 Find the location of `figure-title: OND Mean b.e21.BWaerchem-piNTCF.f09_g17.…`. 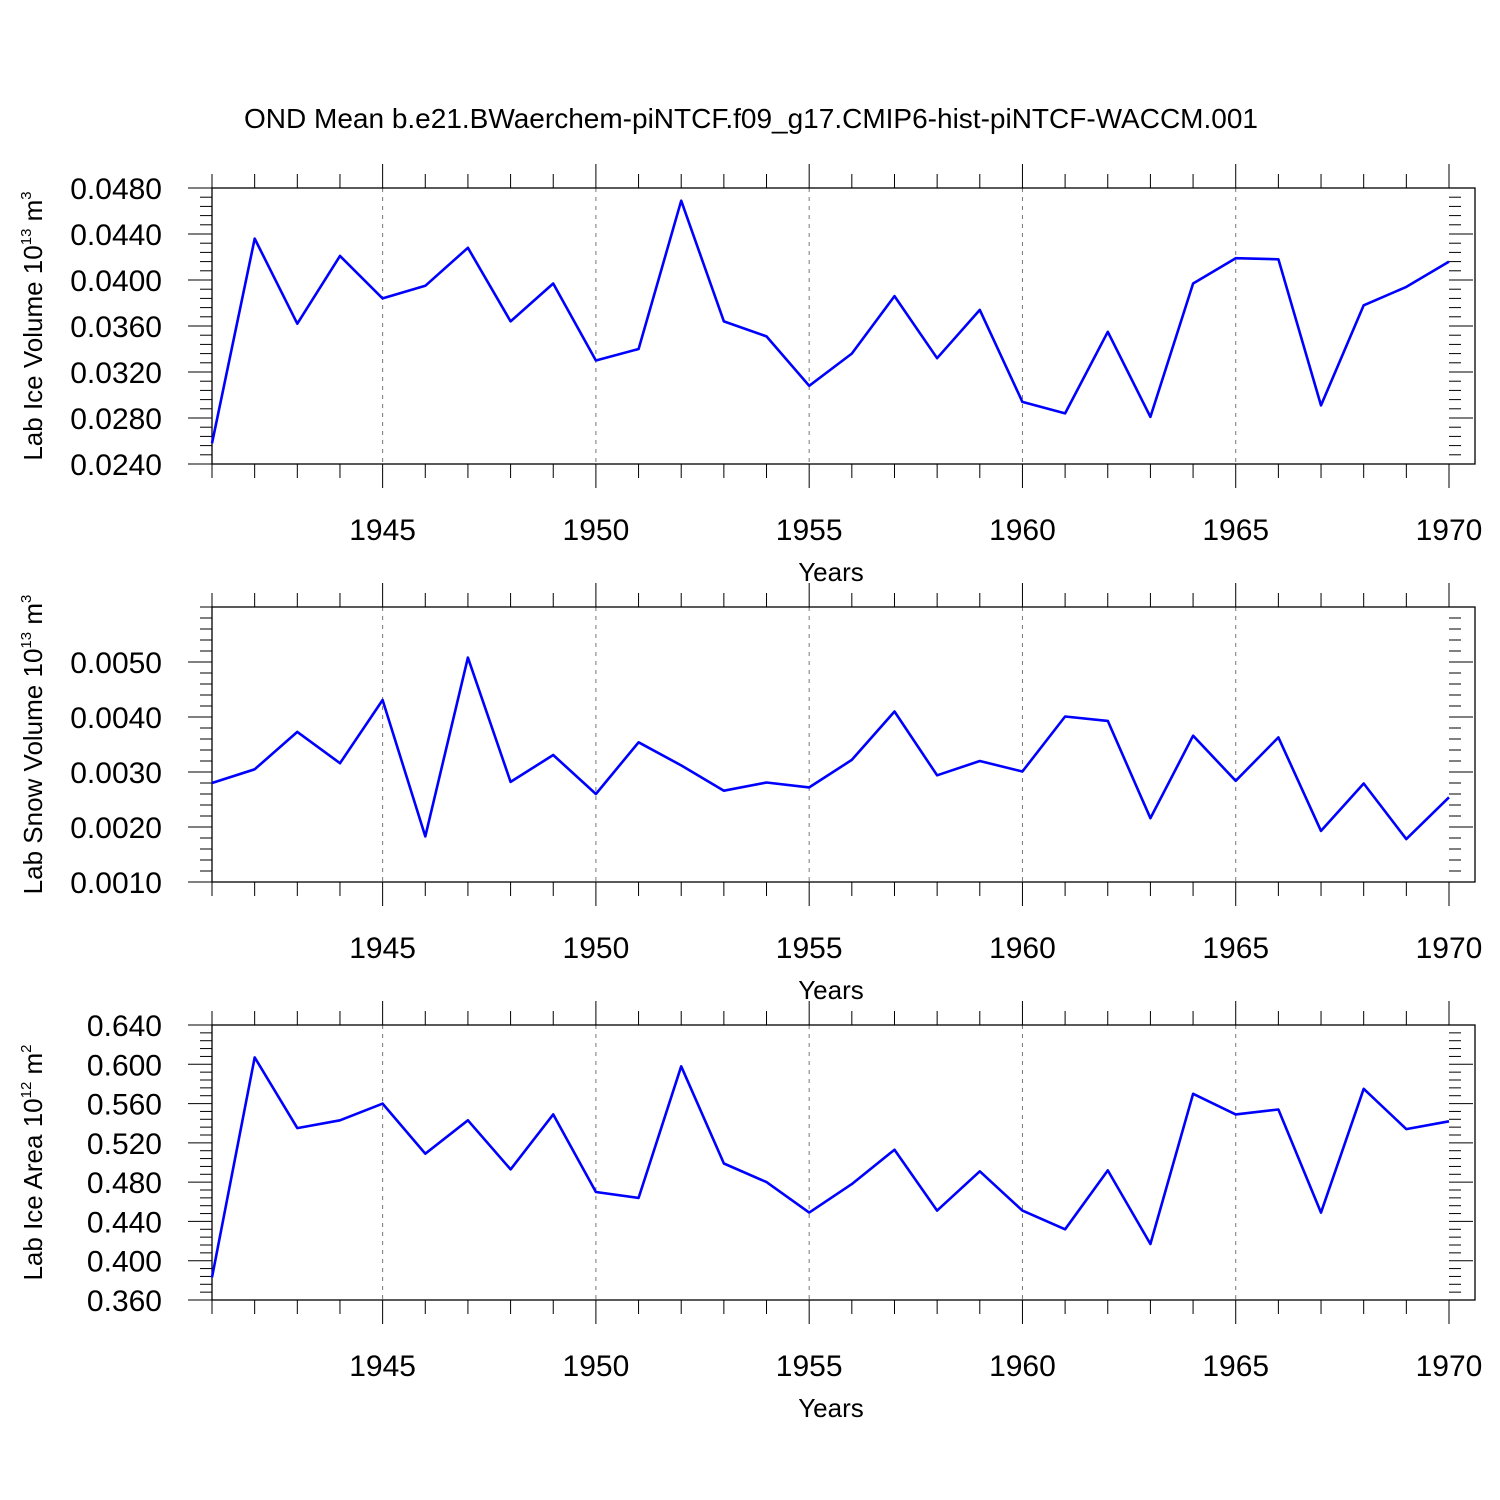

figure-title: OND Mean b.e21.BWaerchem-piNTCF.f09_g17.… is located at coordinates (751, 118).